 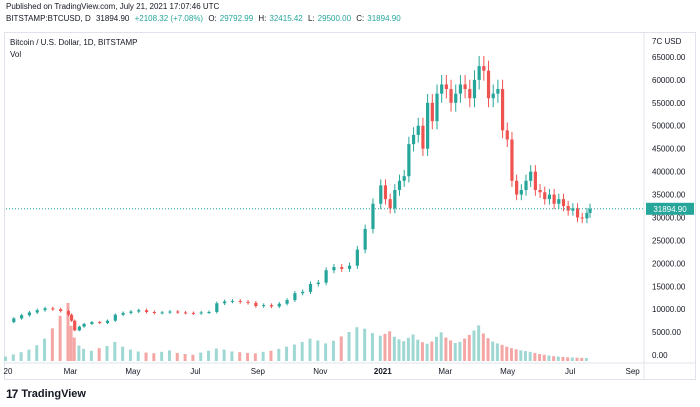 I want to click on price-tick-label: 25000.00, so click(x=669, y=240).